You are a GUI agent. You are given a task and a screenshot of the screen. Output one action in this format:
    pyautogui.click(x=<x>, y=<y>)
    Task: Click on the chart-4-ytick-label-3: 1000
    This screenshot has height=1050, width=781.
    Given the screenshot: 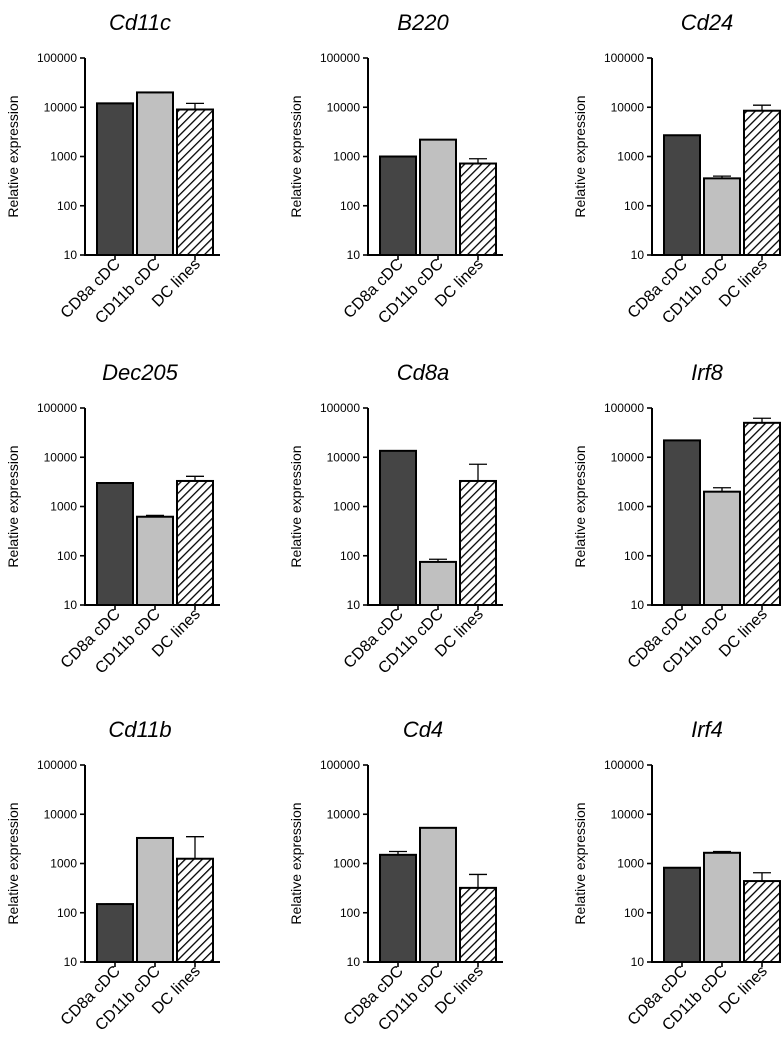 What is the action you would take?
    pyautogui.click(x=63, y=507)
    